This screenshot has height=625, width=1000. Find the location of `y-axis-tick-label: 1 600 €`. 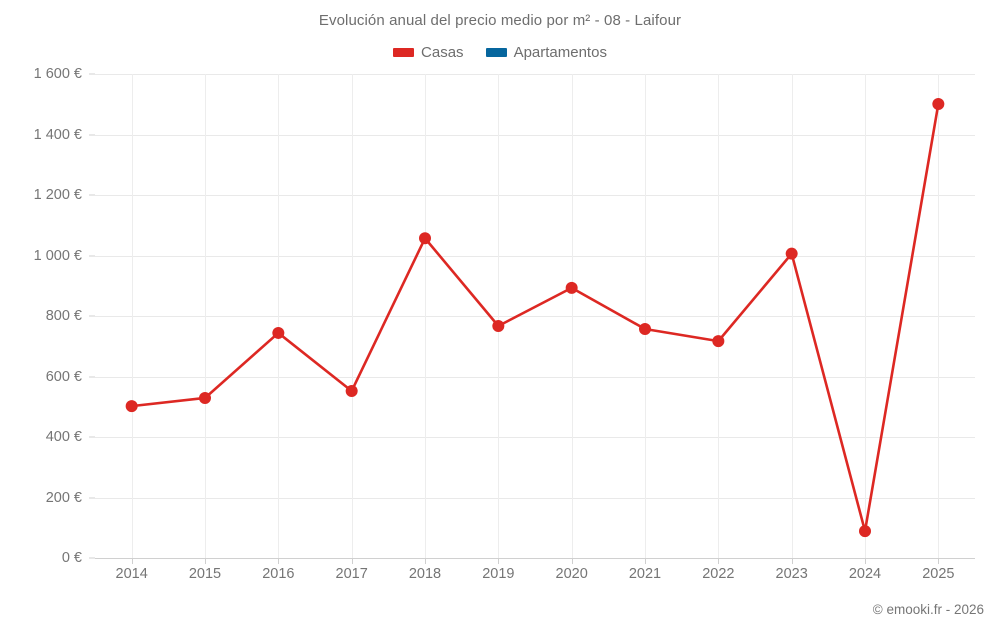

y-axis-tick-label: 1 600 € is located at coordinates (57, 74).